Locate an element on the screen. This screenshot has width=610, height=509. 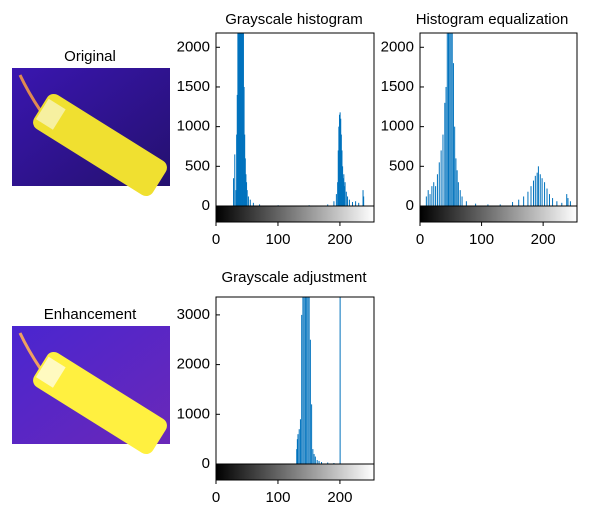
image is located at coordinates (91, 132).